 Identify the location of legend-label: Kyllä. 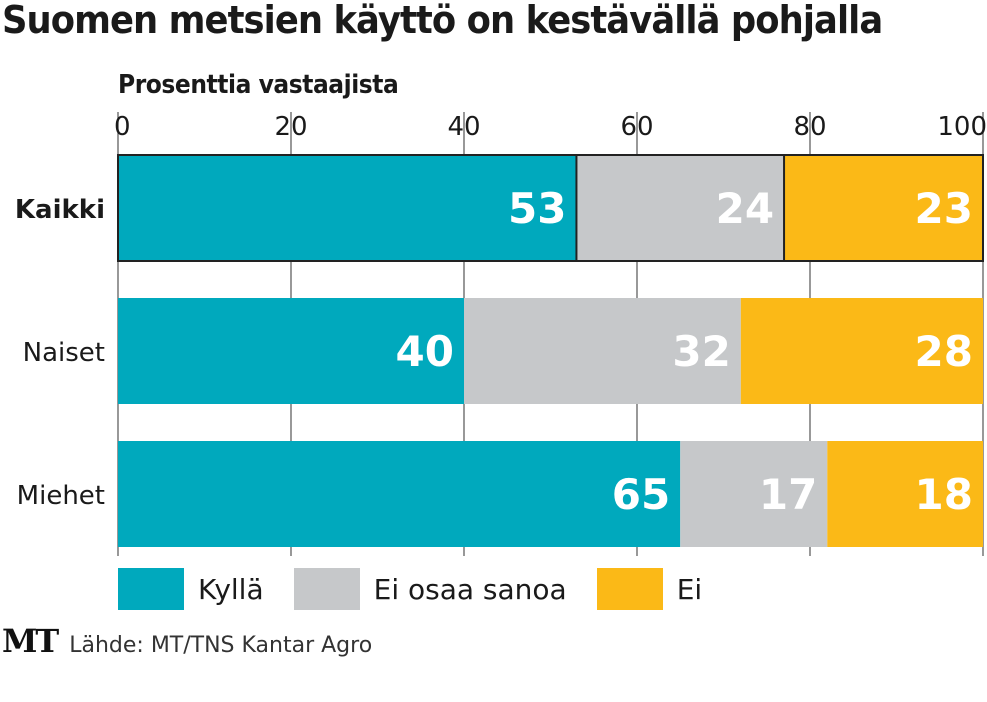
(231, 589).